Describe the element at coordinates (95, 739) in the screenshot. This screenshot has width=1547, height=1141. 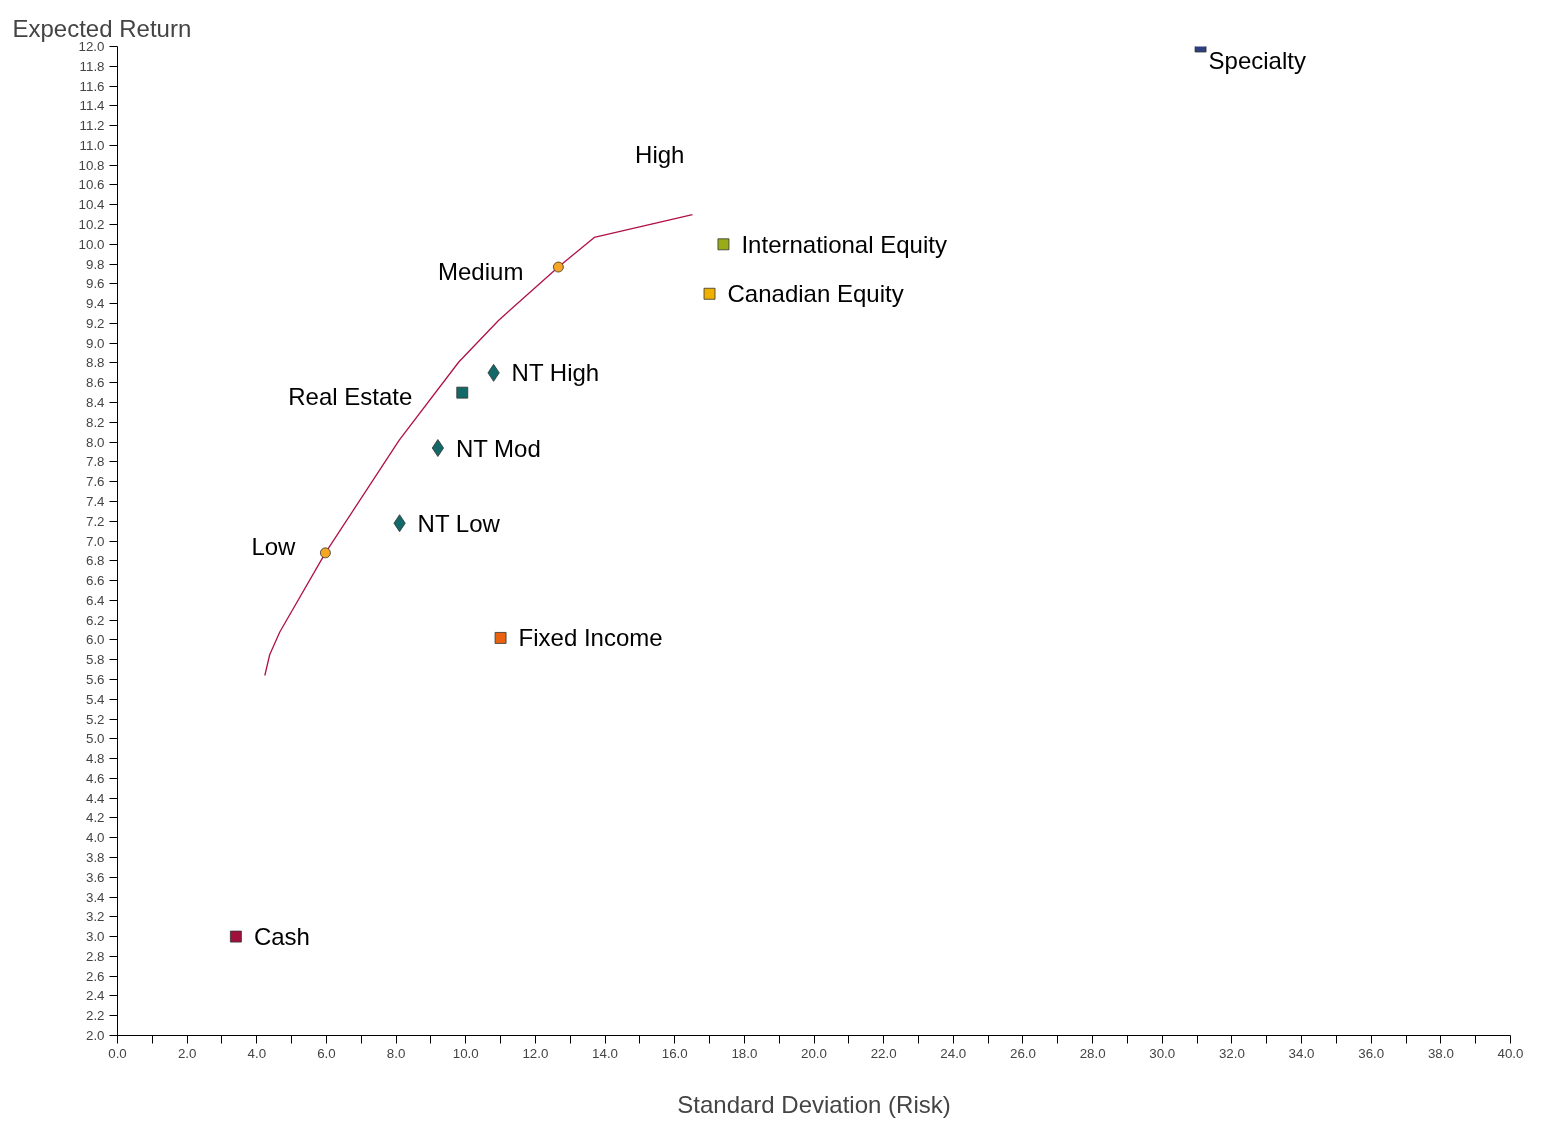
I see `y-tick-label: 5.0` at that location.